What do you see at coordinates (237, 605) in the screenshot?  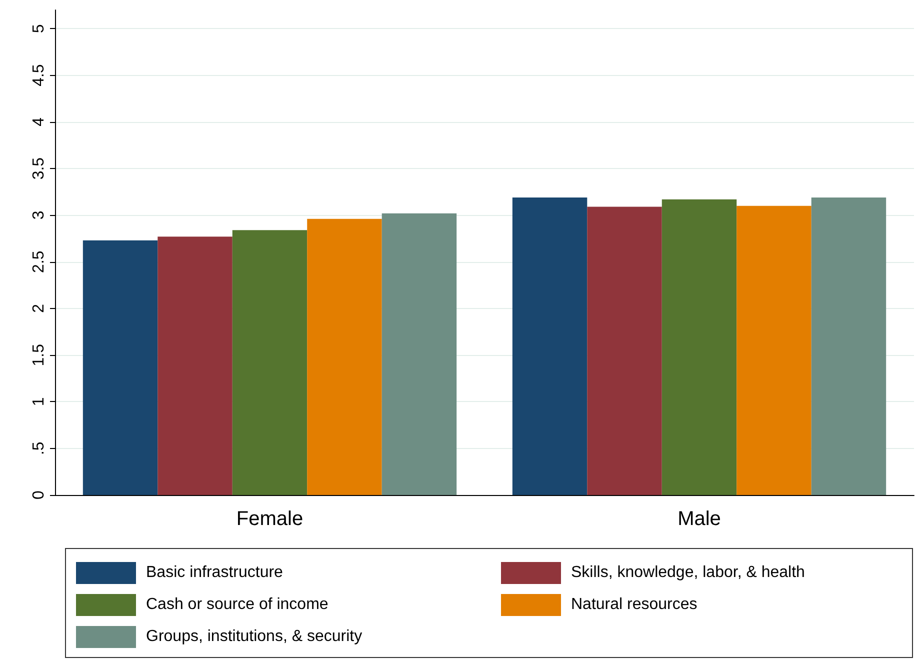 I see `legend-label: Cash or source of income` at bounding box center [237, 605].